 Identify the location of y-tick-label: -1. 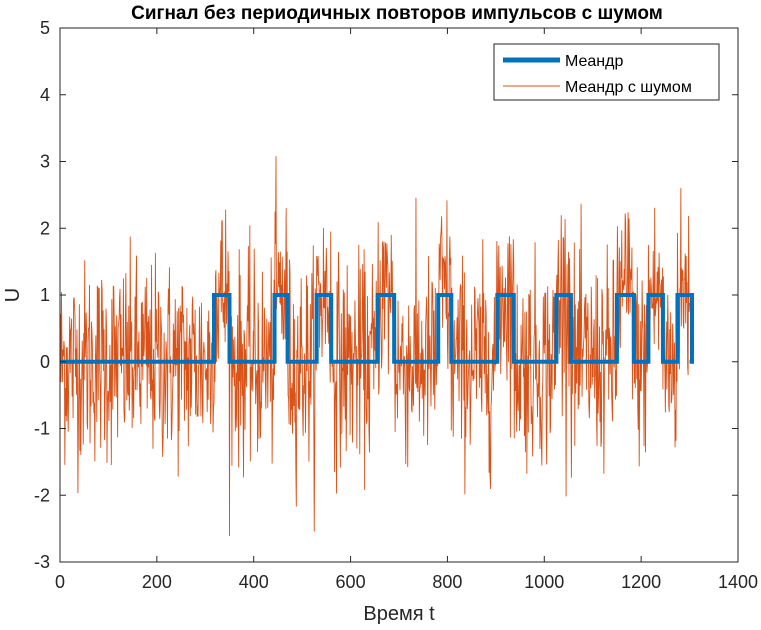
(42, 429).